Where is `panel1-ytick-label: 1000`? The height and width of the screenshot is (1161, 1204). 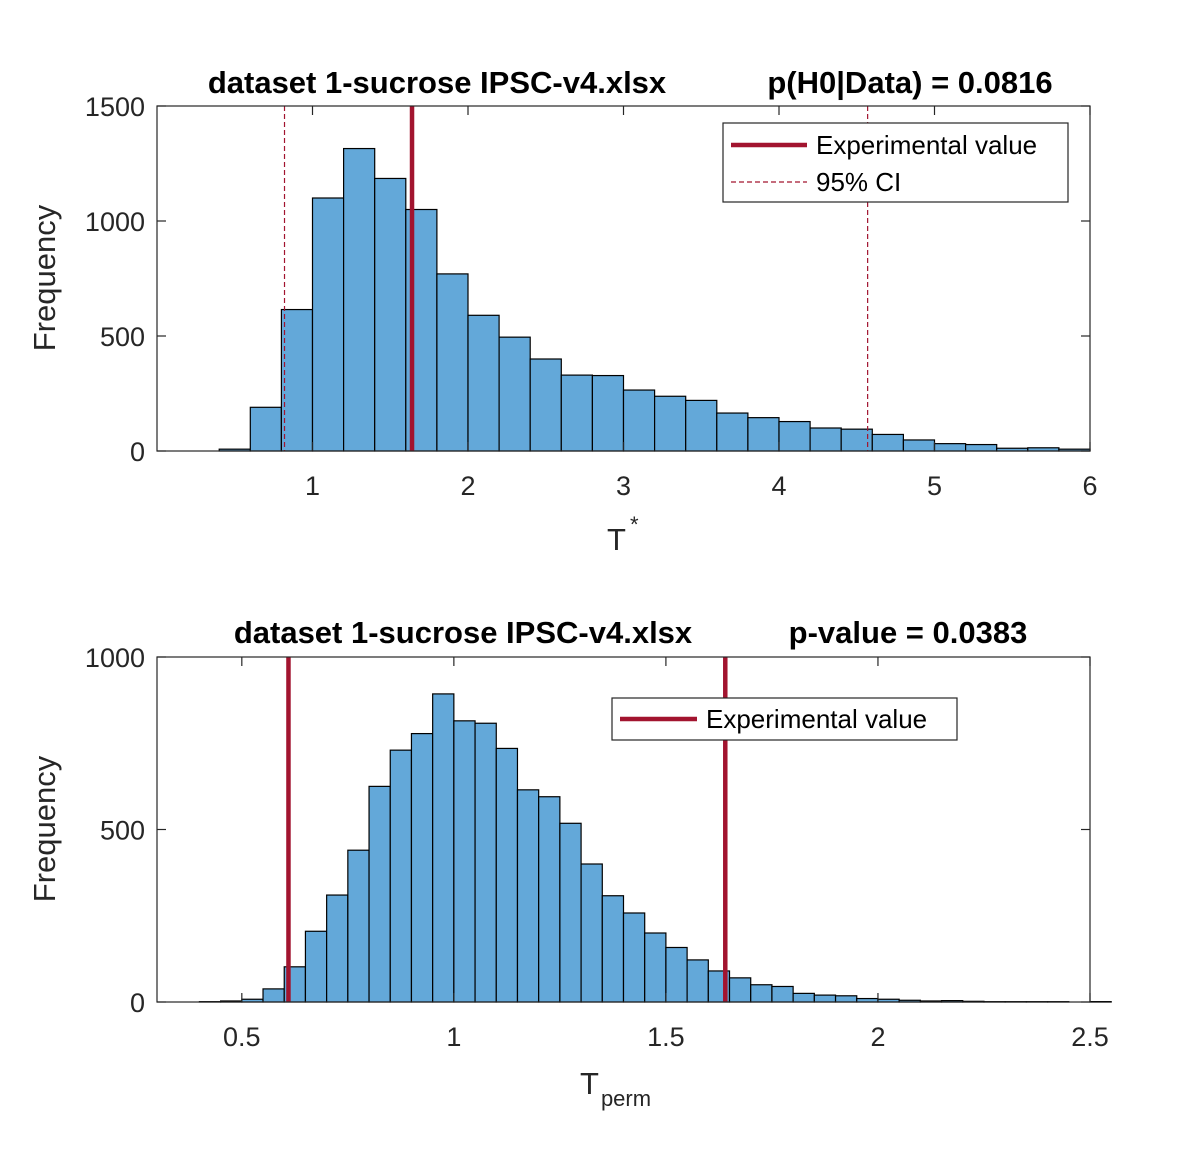
panel1-ytick-label: 1000 is located at coordinates (115, 222).